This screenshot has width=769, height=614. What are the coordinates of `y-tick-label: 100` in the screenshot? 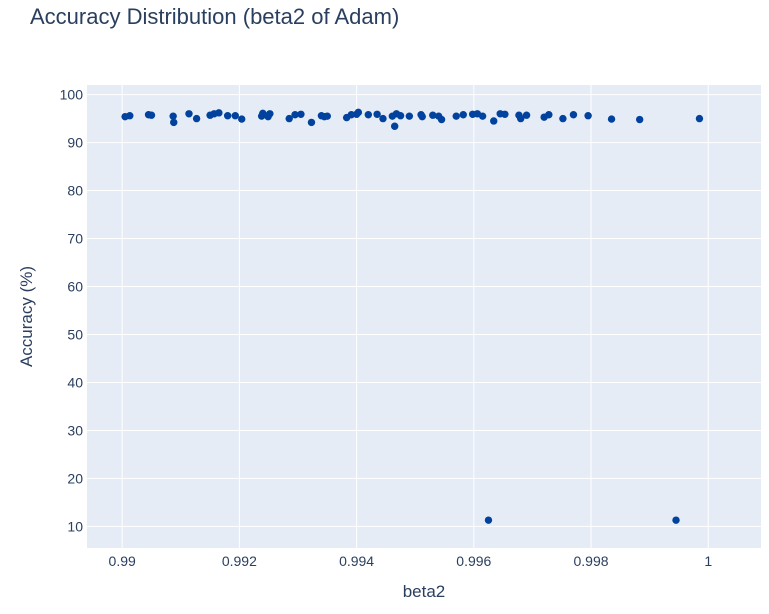 It's located at (72, 95).